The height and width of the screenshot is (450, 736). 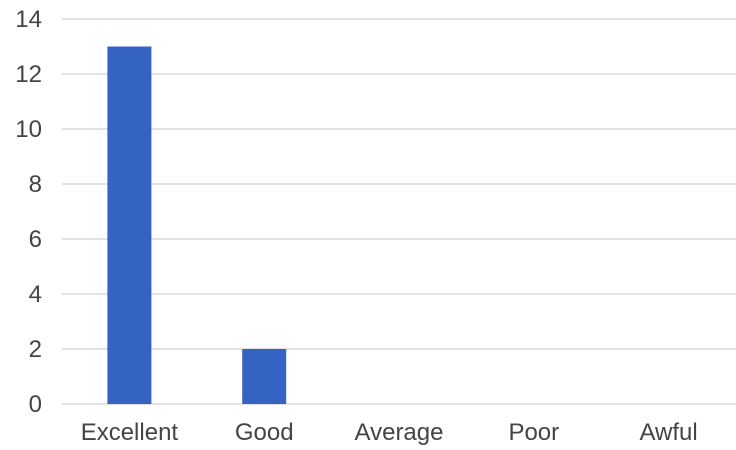 What do you see at coordinates (264, 432) in the screenshot?
I see `x-tick-label-good: Good` at bounding box center [264, 432].